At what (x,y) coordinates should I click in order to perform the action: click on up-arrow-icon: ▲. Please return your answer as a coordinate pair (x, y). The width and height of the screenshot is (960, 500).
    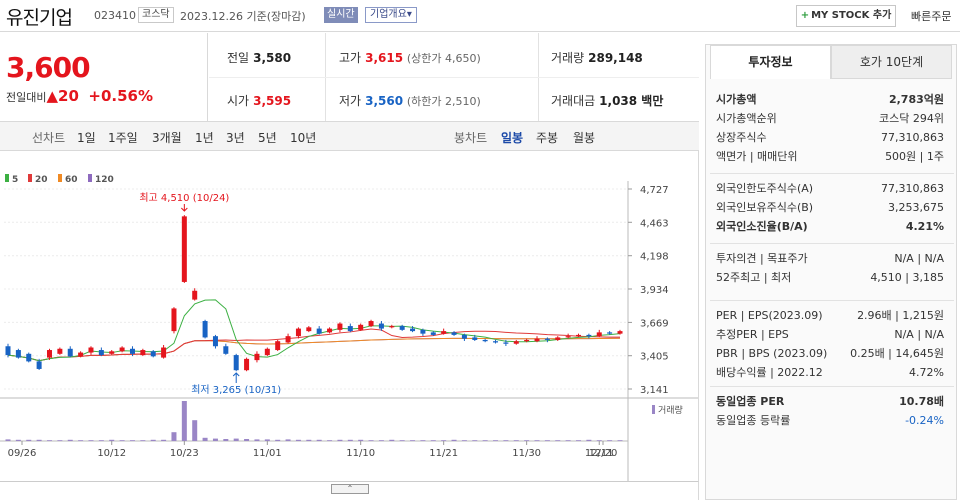
    Looking at the image, I should click on (52, 96).